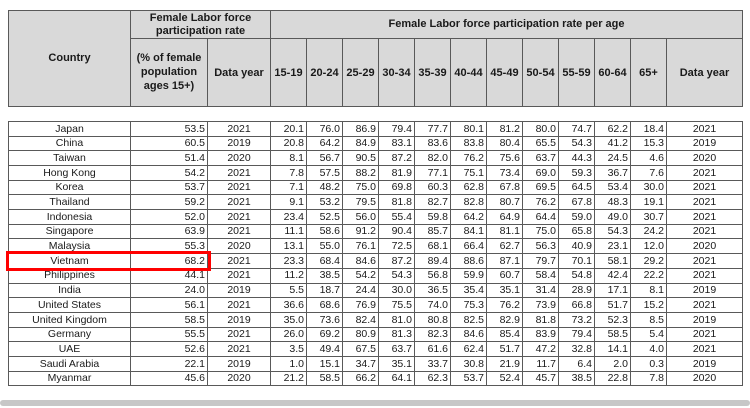 This screenshot has width=750, height=408. I want to click on cell-age-25-29: 82.4, so click(360, 319).